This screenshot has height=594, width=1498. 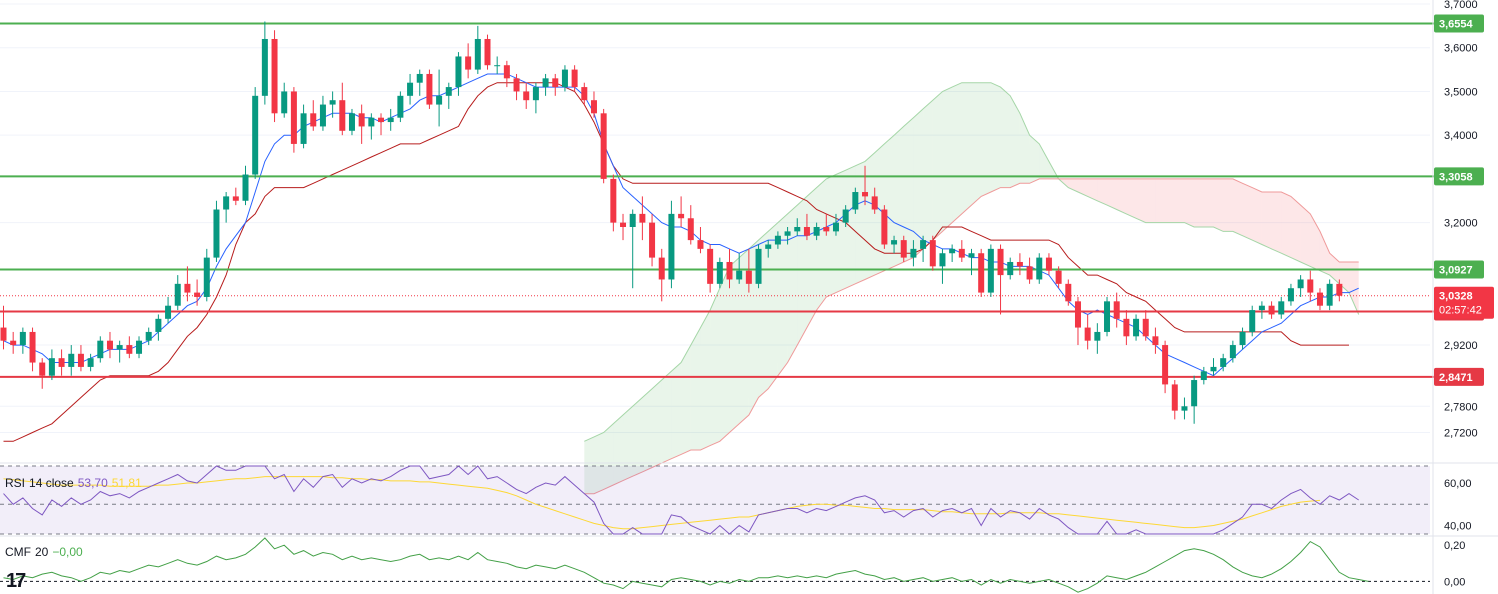 I want to click on last-price-label: 3,0328, so click(x=1456, y=297).